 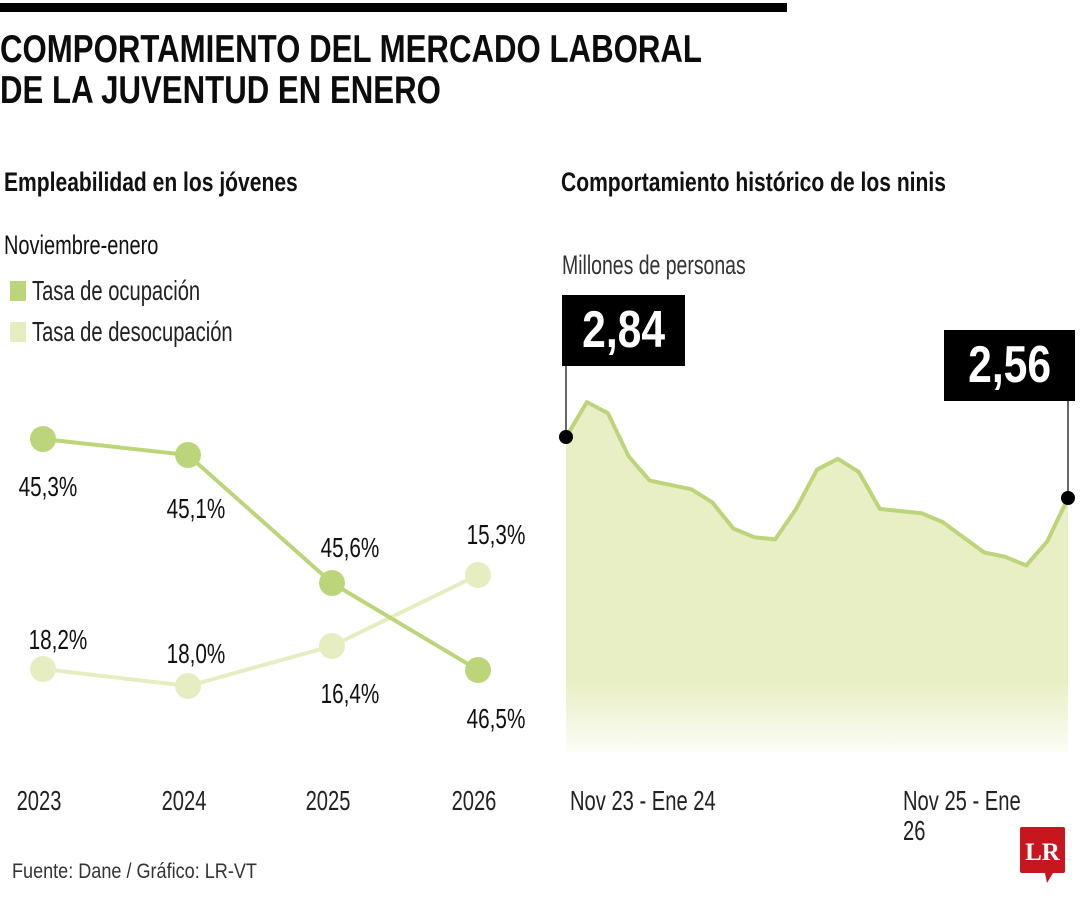 What do you see at coordinates (350, 548) in the screenshot?
I see `data-label-ocupacion-2025: 45,6%` at bounding box center [350, 548].